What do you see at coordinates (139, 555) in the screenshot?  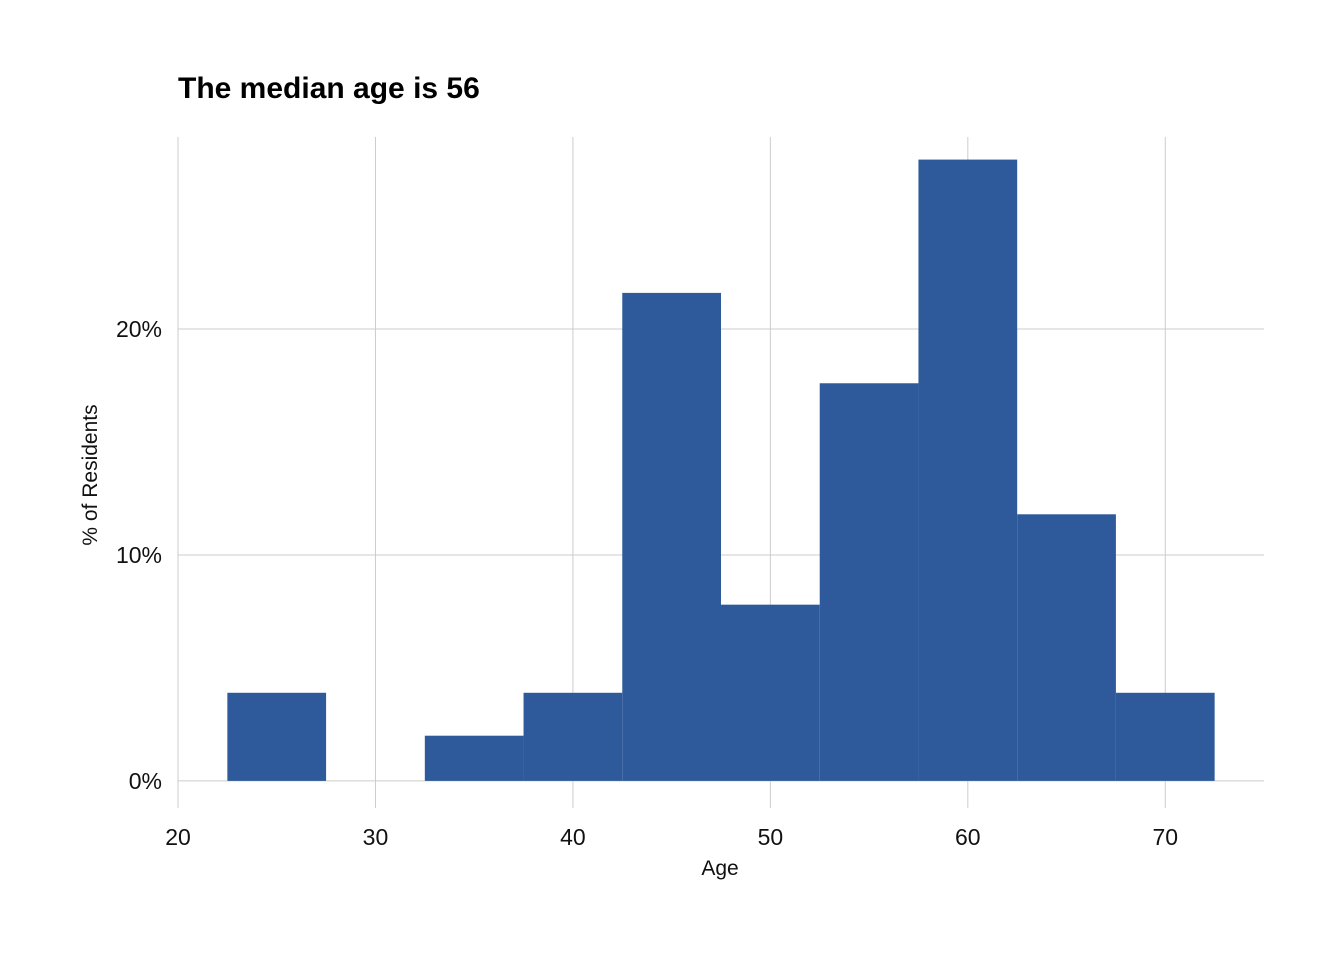 I see `y-tick-label-10: 10%` at bounding box center [139, 555].